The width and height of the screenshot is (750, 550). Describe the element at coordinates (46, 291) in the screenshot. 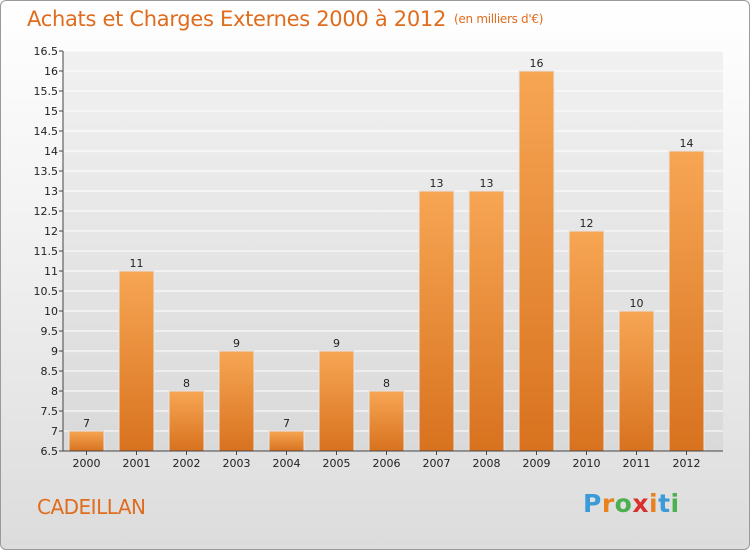

I see `y-tick-label: 10.5` at that location.